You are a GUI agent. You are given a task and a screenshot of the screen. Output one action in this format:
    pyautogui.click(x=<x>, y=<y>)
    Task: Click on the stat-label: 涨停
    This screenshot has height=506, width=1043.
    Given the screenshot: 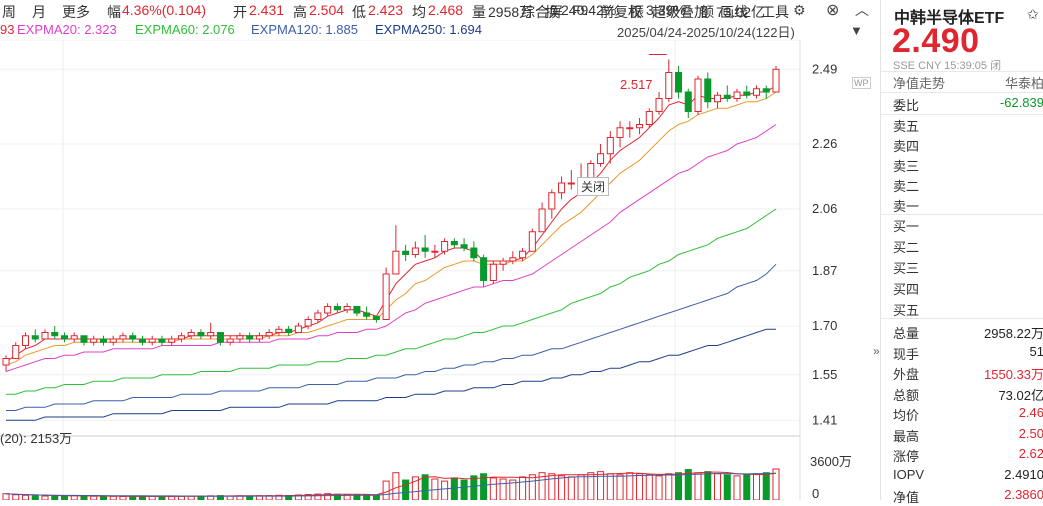 What is the action you would take?
    pyautogui.click(x=906, y=456)
    